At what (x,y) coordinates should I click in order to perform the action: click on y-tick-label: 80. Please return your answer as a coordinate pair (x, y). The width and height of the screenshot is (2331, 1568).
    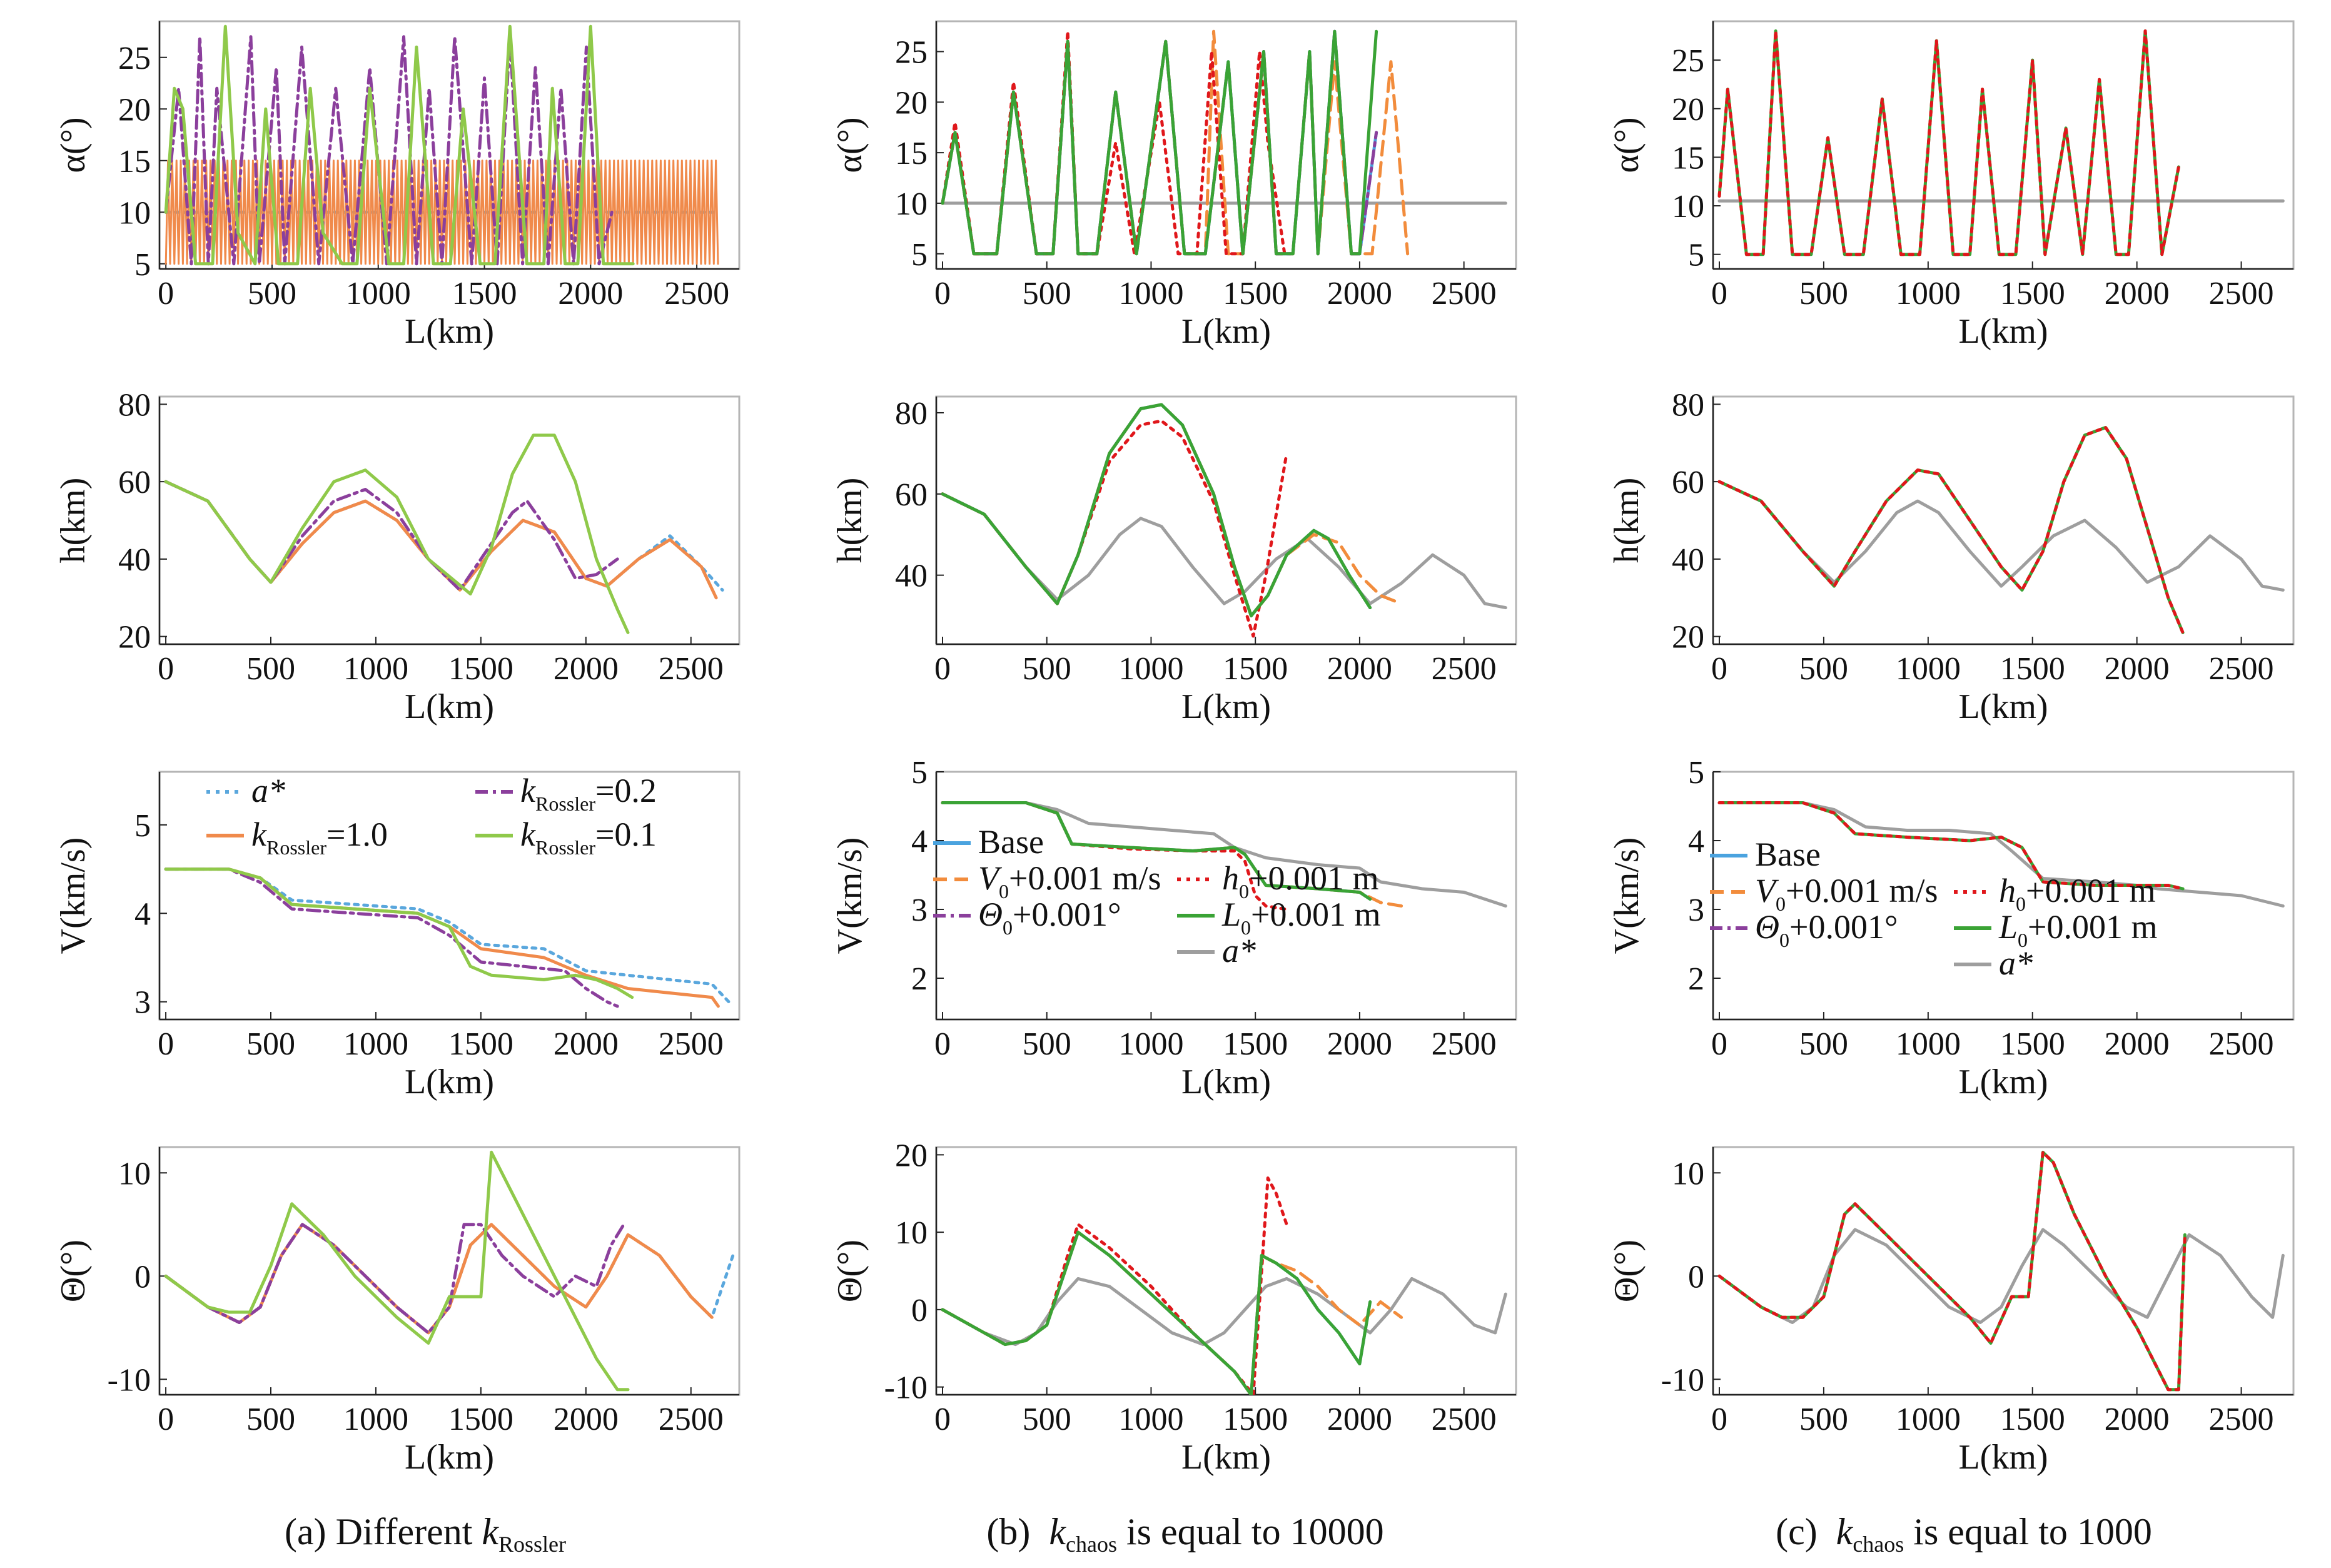
    Looking at the image, I should click on (134, 405).